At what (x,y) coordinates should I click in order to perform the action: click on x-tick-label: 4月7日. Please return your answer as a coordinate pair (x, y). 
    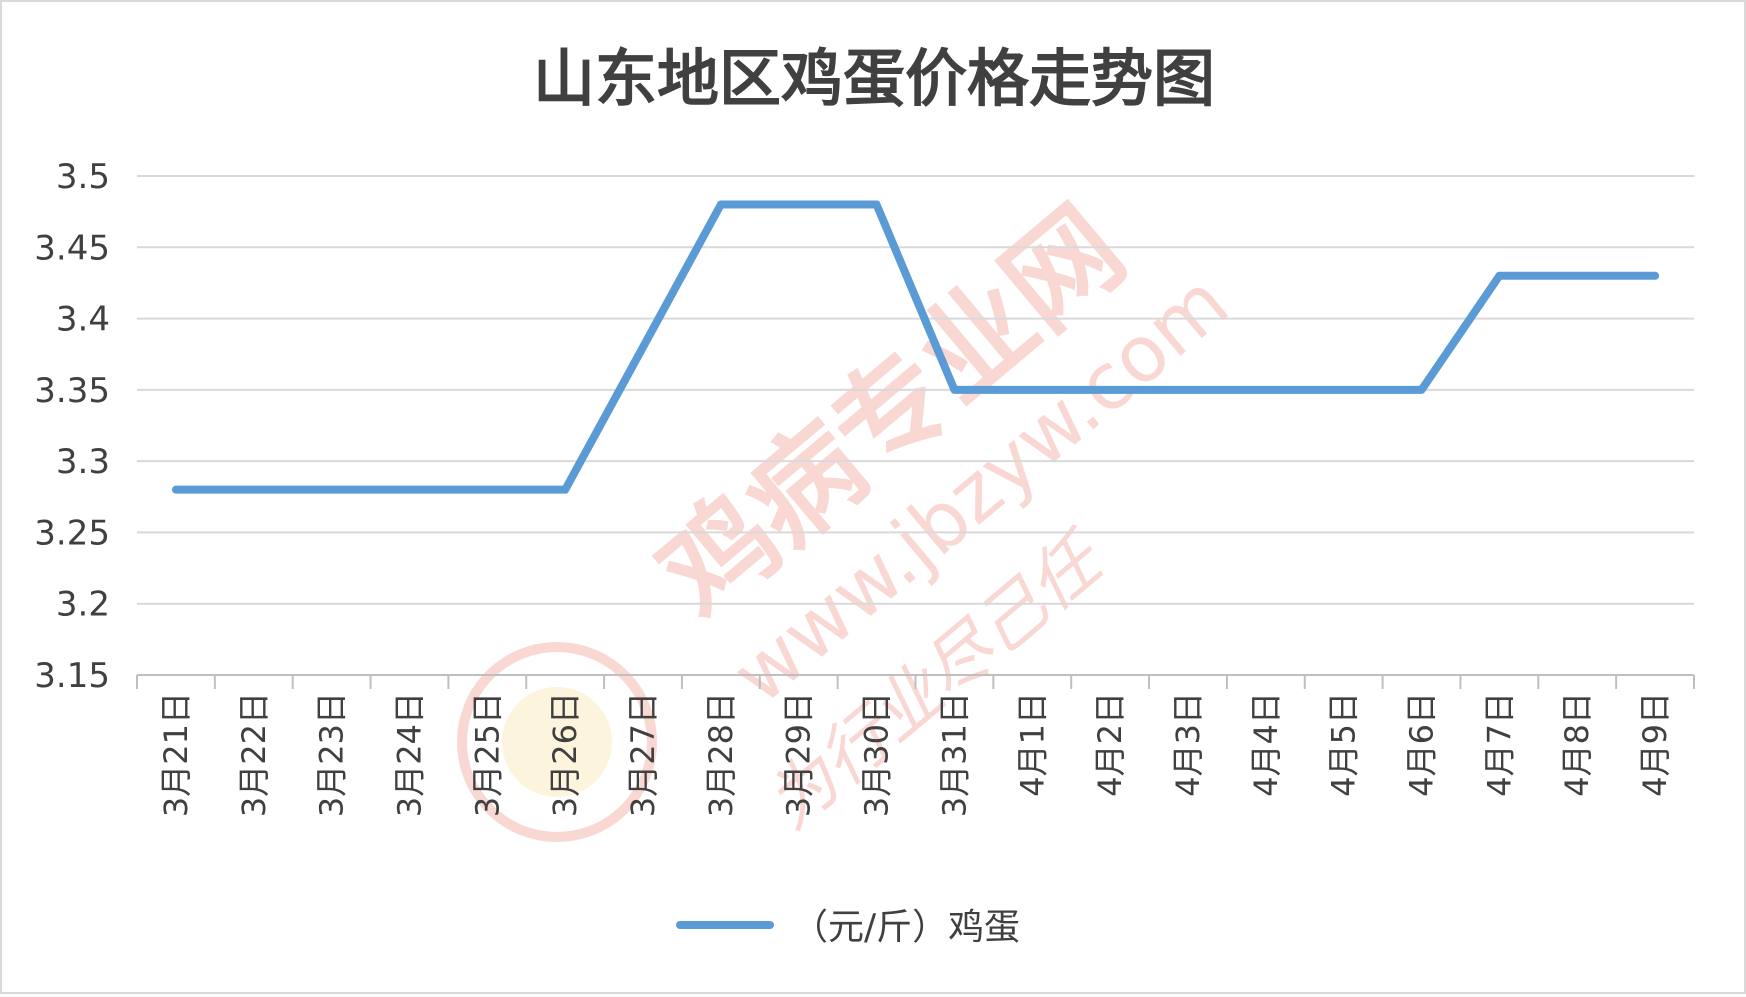
    Looking at the image, I should click on (1499, 744).